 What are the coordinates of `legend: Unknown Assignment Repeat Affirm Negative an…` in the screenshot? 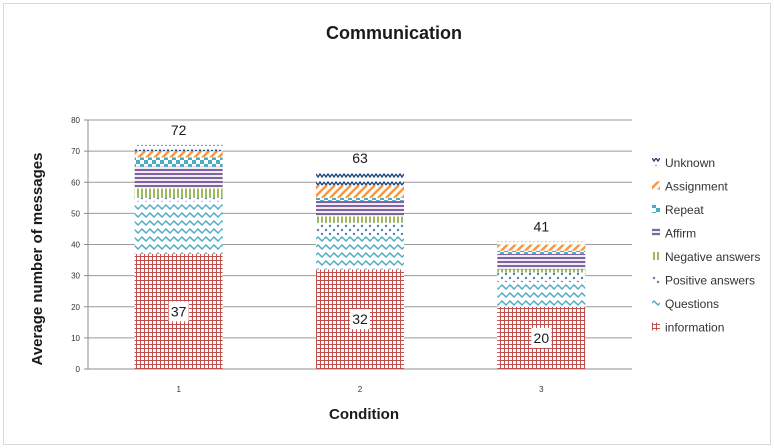 It's located at (706, 245).